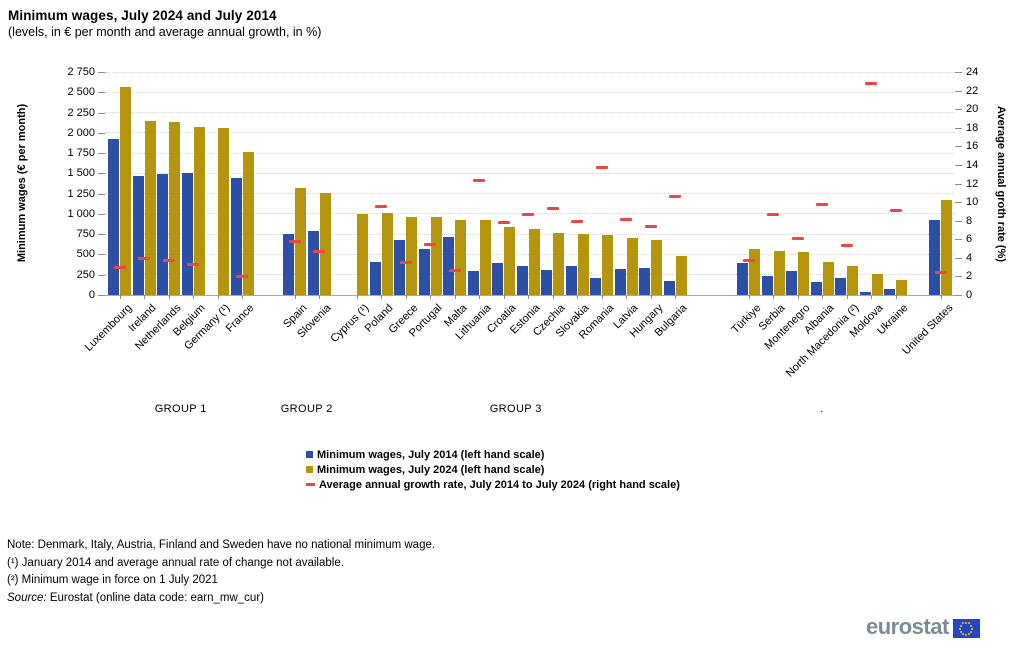 This screenshot has width=1024, height=649. What do you see at coordinates (972, 202) in the screenshot?
I see `right-axis-tick-label: 10` at bounding box center [972, 202].